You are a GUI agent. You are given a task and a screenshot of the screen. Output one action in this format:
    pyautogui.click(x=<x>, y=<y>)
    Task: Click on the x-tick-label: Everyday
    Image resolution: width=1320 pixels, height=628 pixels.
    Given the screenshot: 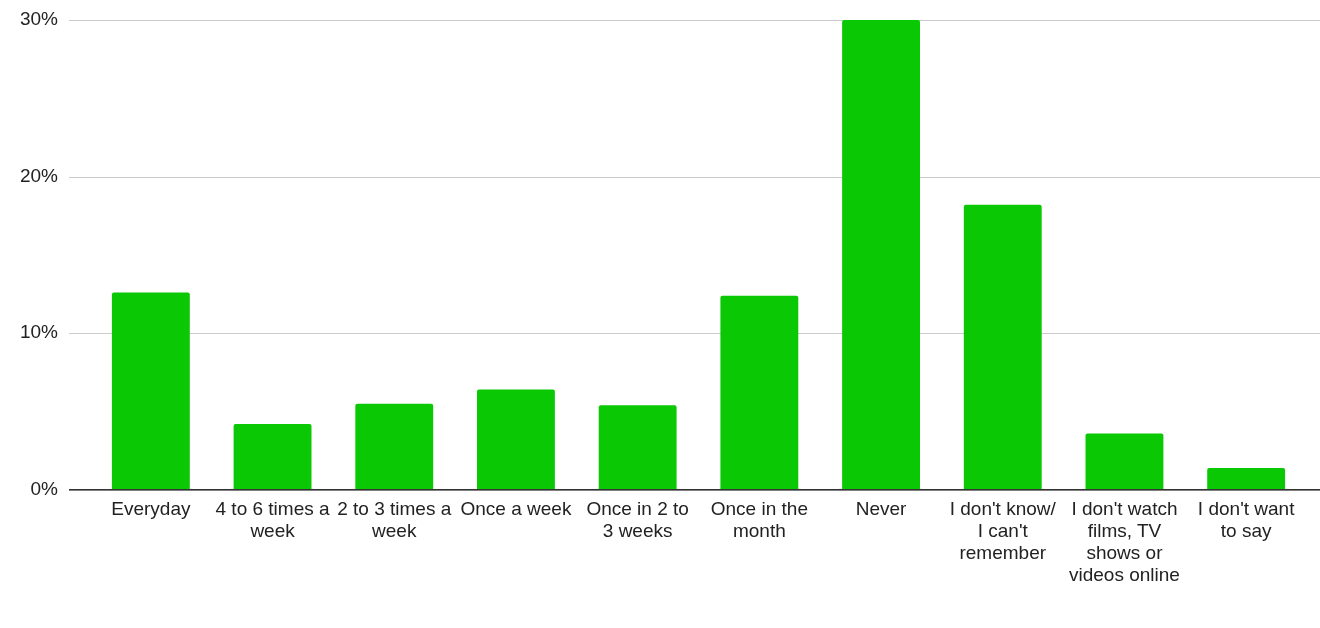 What is the action you would take?
    pyautogui.click(x=151, y=509)
    